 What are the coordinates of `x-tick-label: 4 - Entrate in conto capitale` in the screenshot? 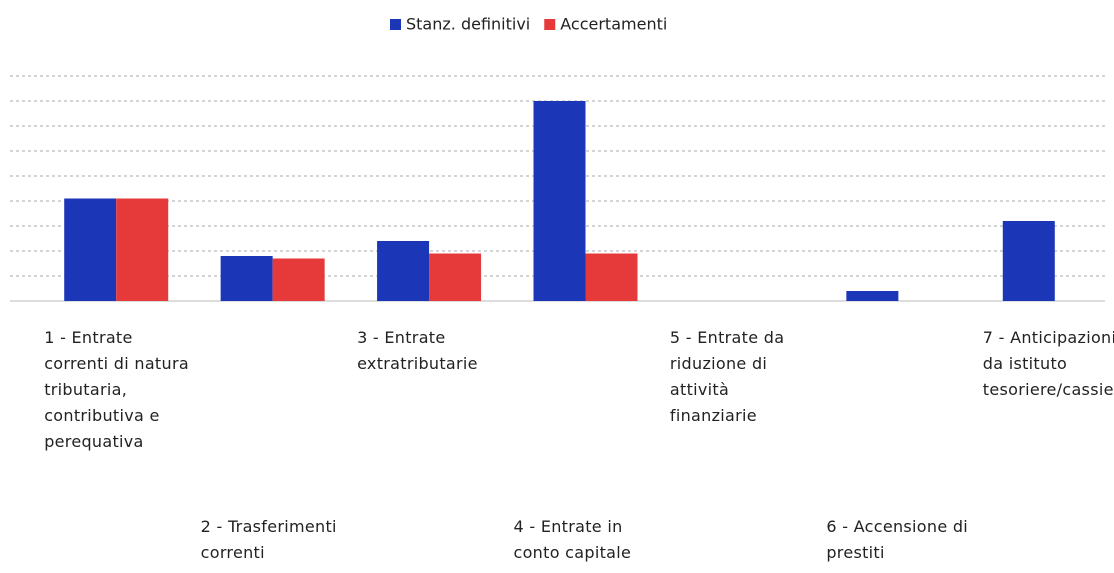 It's located at (572, 539).